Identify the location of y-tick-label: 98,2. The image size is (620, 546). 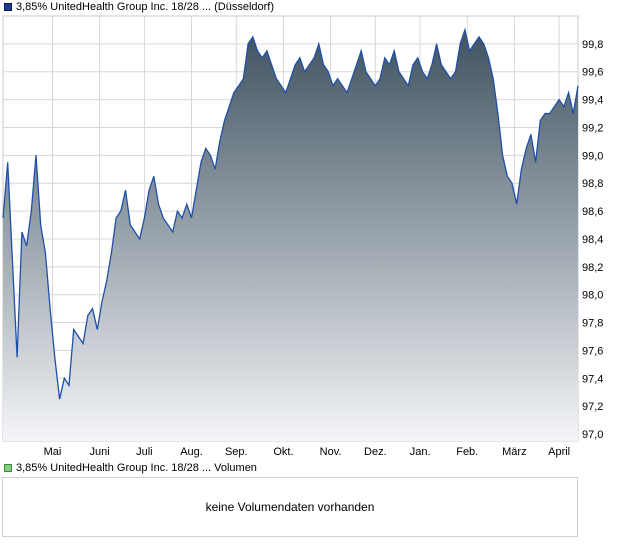
(592, 268).